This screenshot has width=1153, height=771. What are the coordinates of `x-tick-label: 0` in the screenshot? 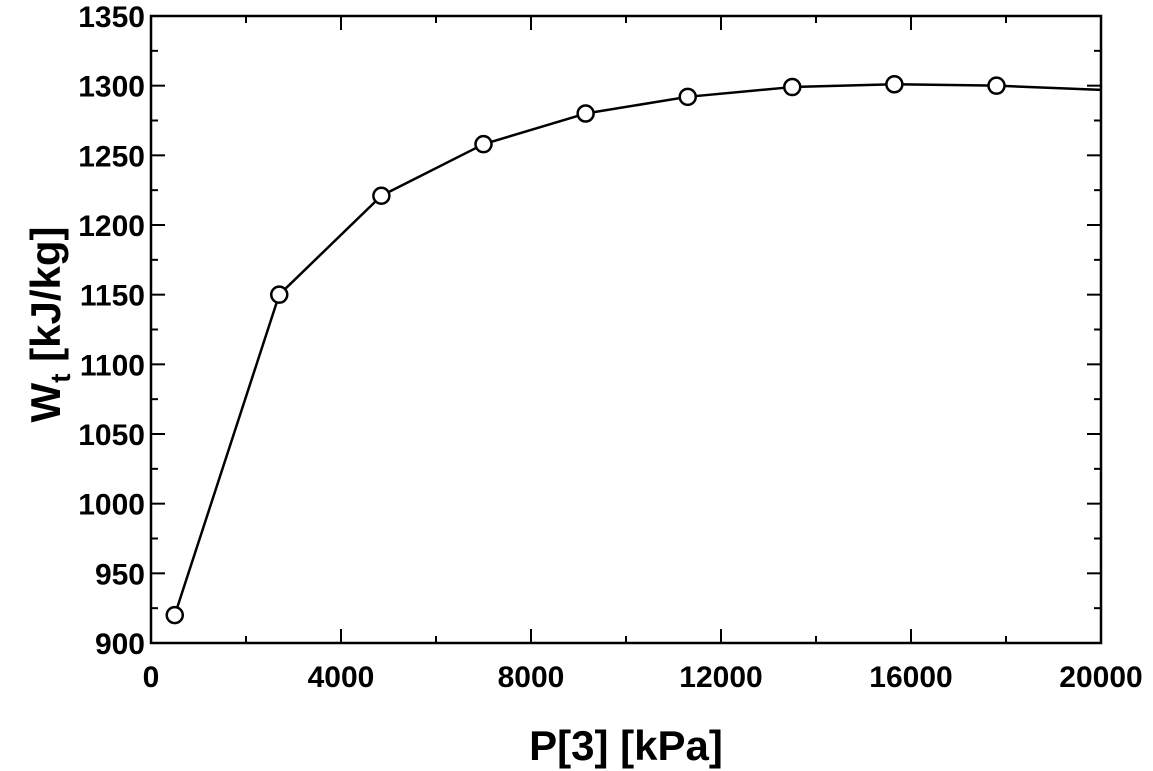 It's located at (151, 677).